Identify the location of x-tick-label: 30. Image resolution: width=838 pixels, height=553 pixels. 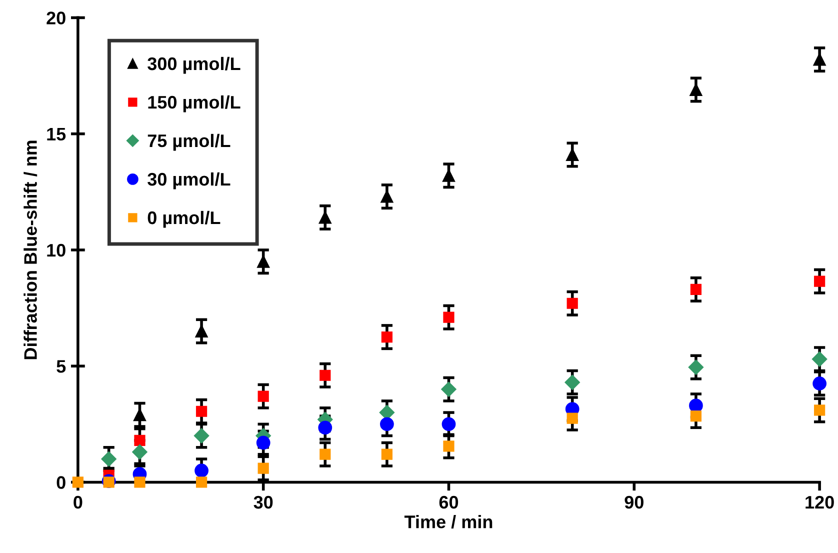
(263, 502).